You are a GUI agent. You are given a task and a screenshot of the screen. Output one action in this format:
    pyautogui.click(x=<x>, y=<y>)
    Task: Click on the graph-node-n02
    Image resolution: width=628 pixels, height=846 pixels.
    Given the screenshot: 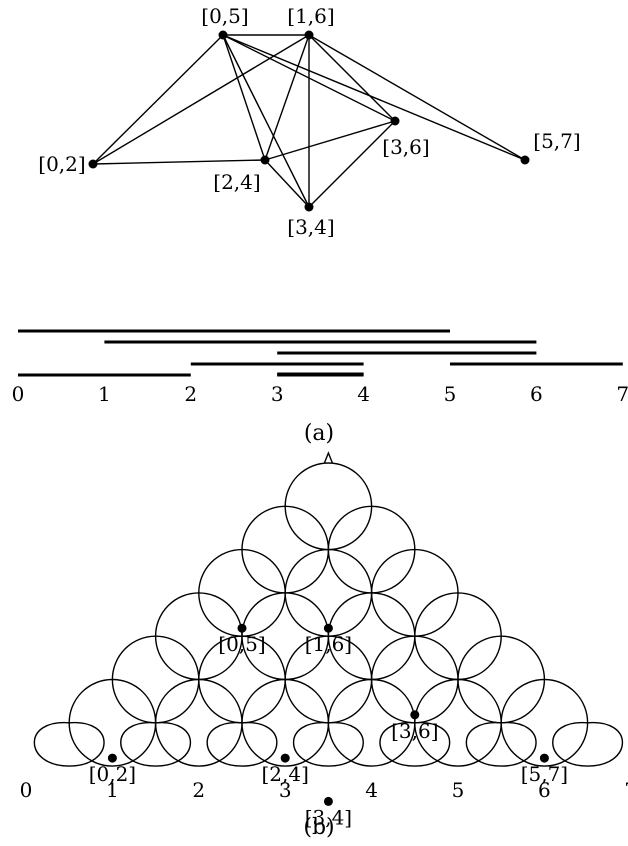 What is the action you would take?
    pyautogui.click(x=93, y=164)
    